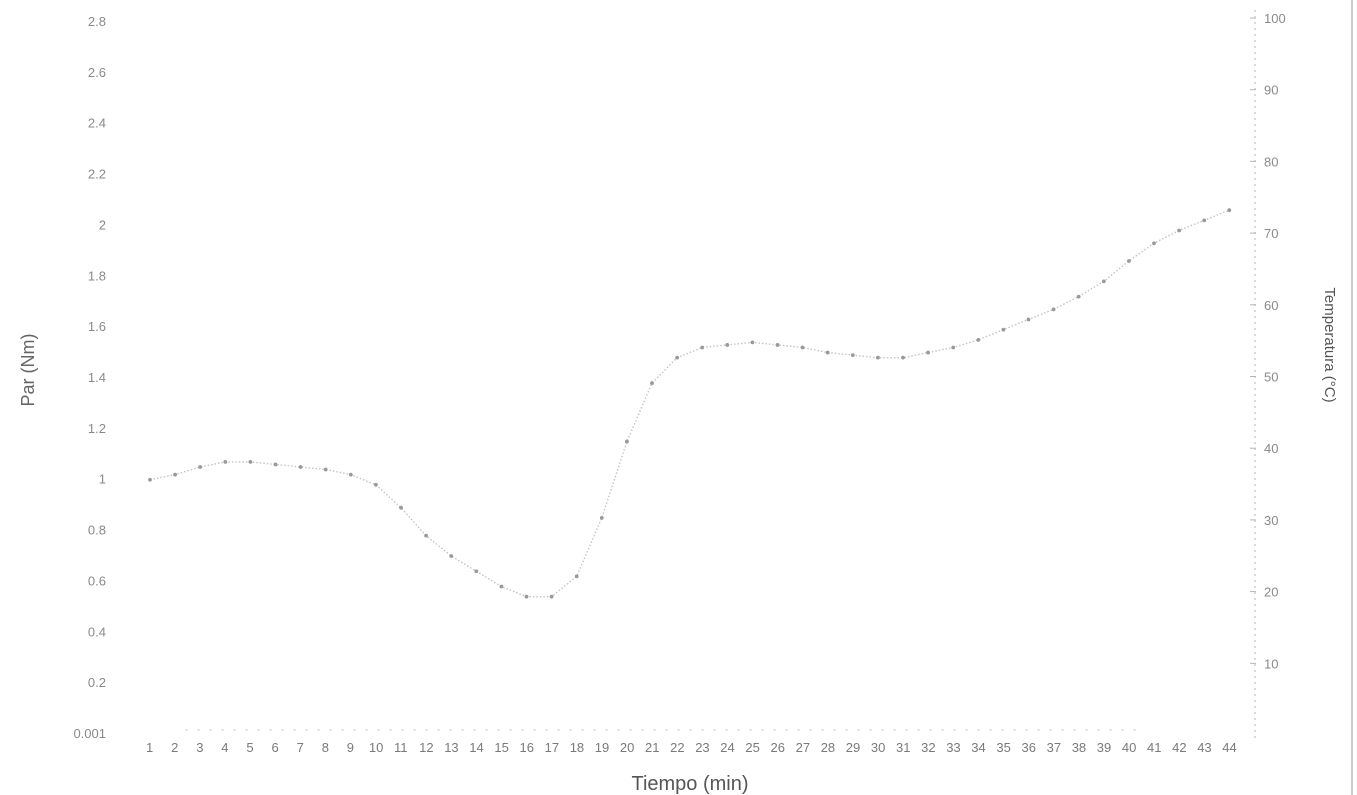 Image resolution: width=1357 pixels, height=795 pixels. Describe the element at coordinates (1271, 520) in the screenshot. I see `y2-tick-label: 30` at that location.